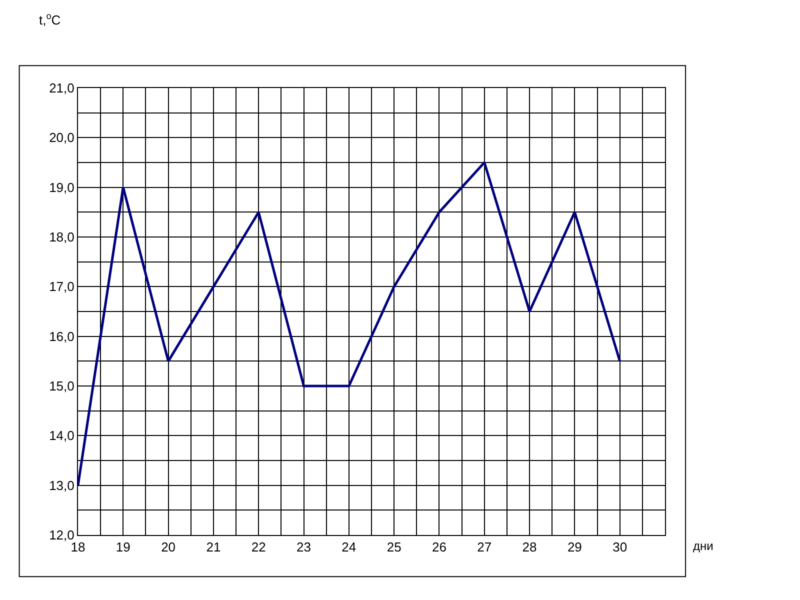 The height and width of the screenshot is (600, 800). Describe the element at coordinates (439, 547) in the screenshot. I see `x-tick-label: 26` at that location.